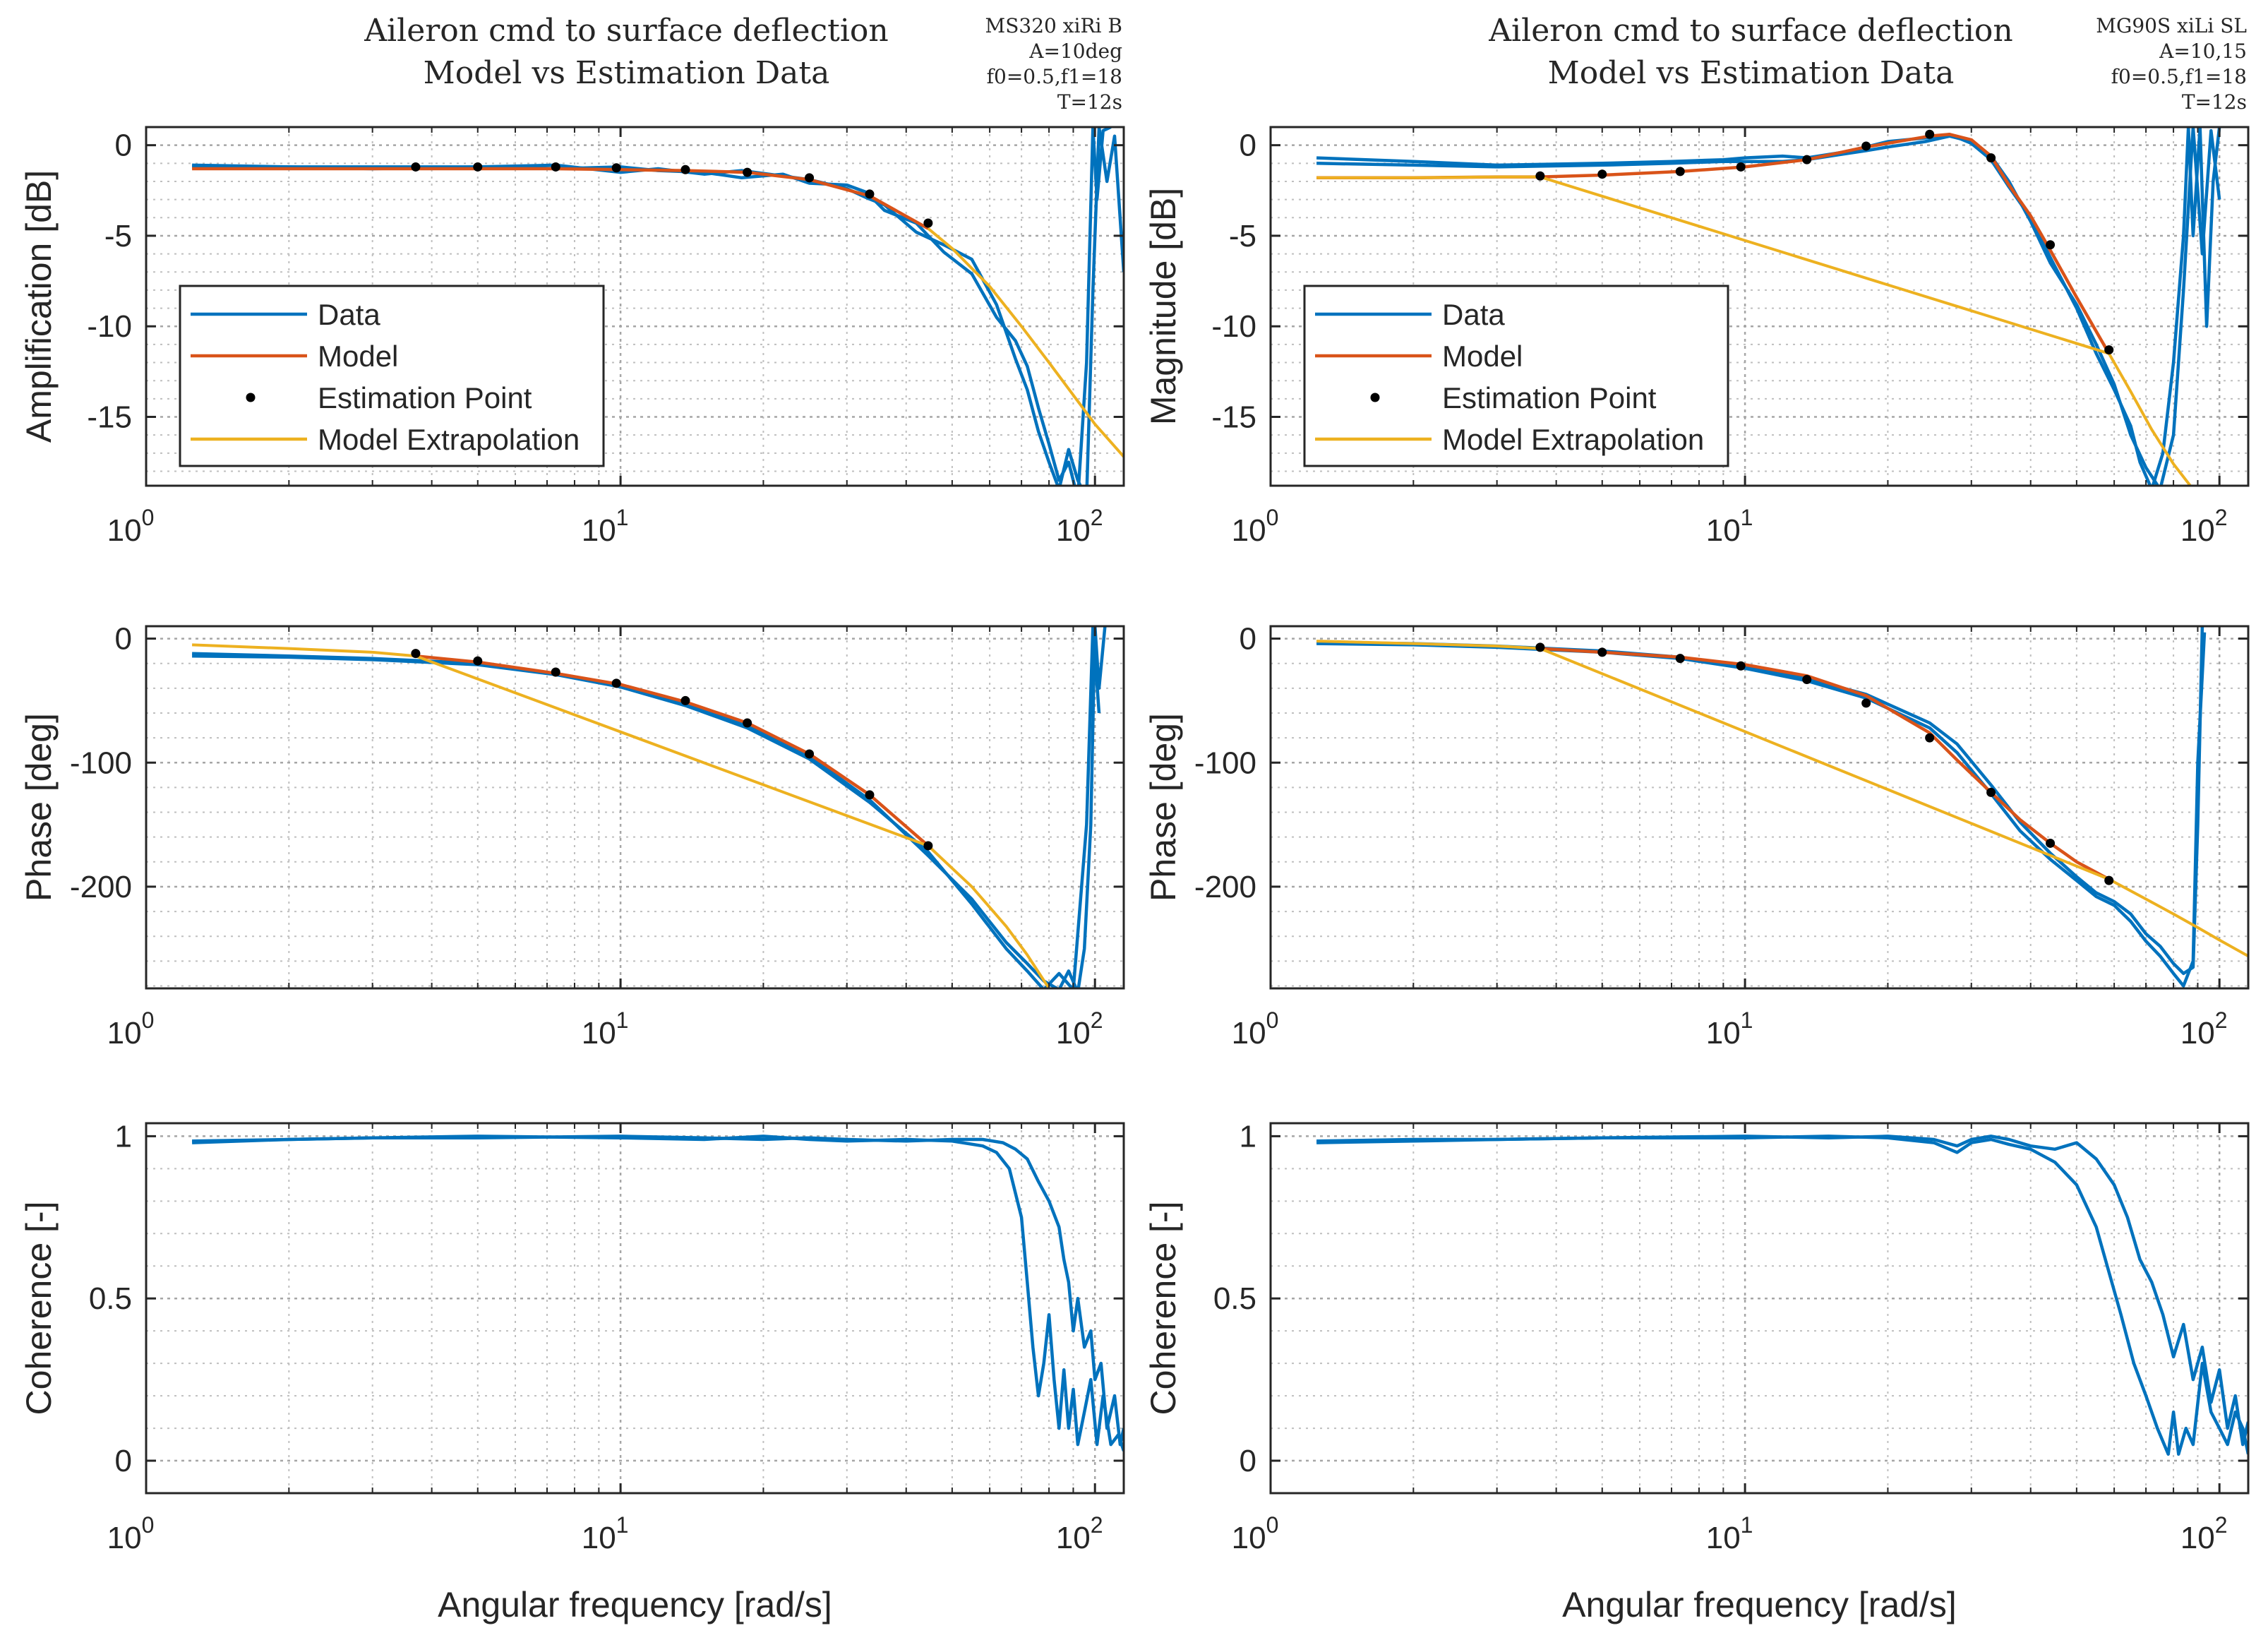 The height and width of the screenshot is (1628, 2268). Describe the element at coordinates (635, 1605) in the screenshot. I see `x-axis-label: Angular frequency [rad/s]` at that location.